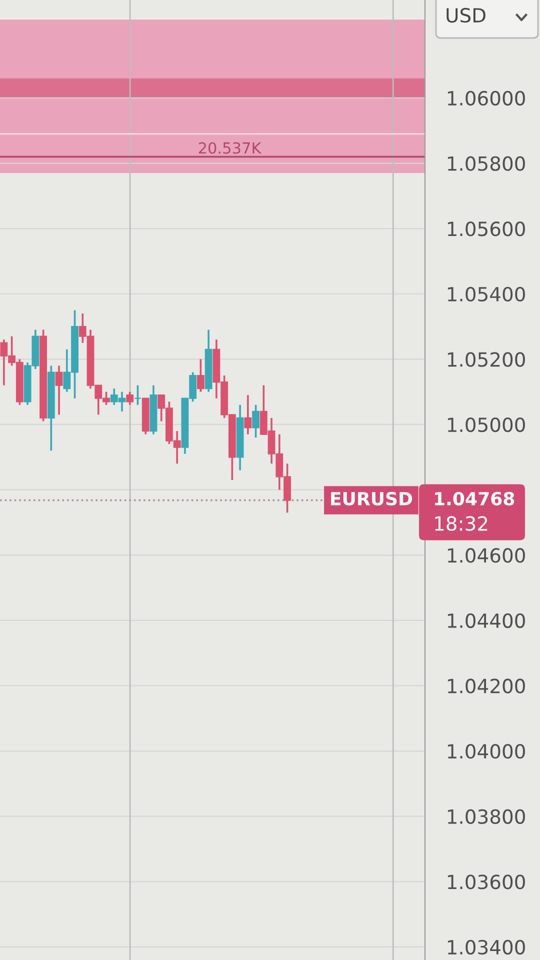 The width and height of the screenshot is (540, 960). Describe the element at coordinates (486, 163) in the screenshot. I see `y-tick-label: 1.05800` at that location.